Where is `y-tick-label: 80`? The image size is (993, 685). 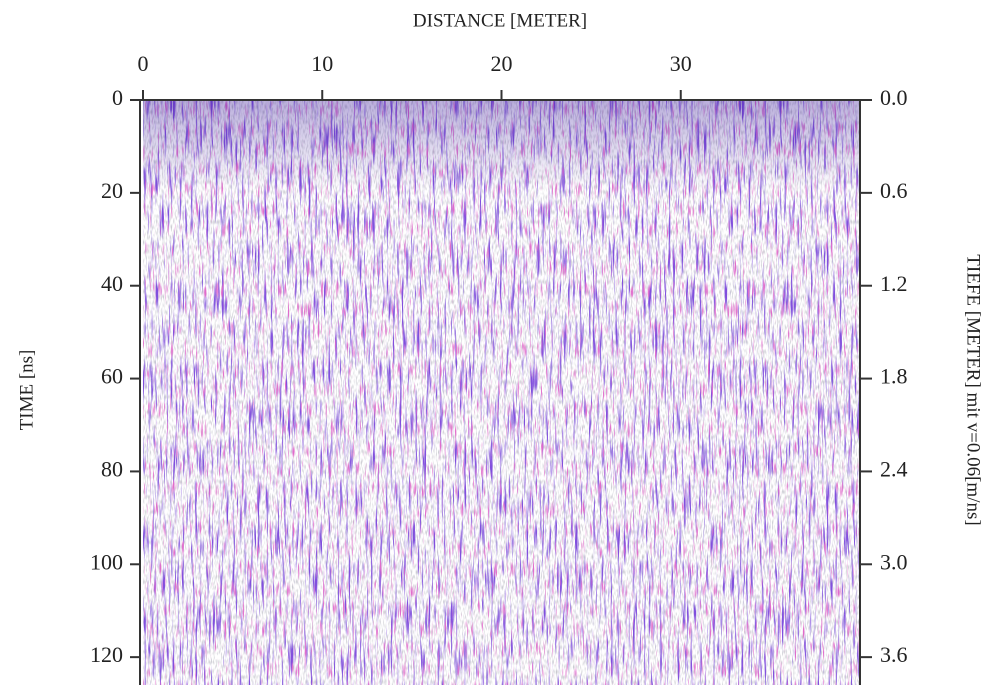 y-tick-label: 80 is located at coordinates (112, 468).